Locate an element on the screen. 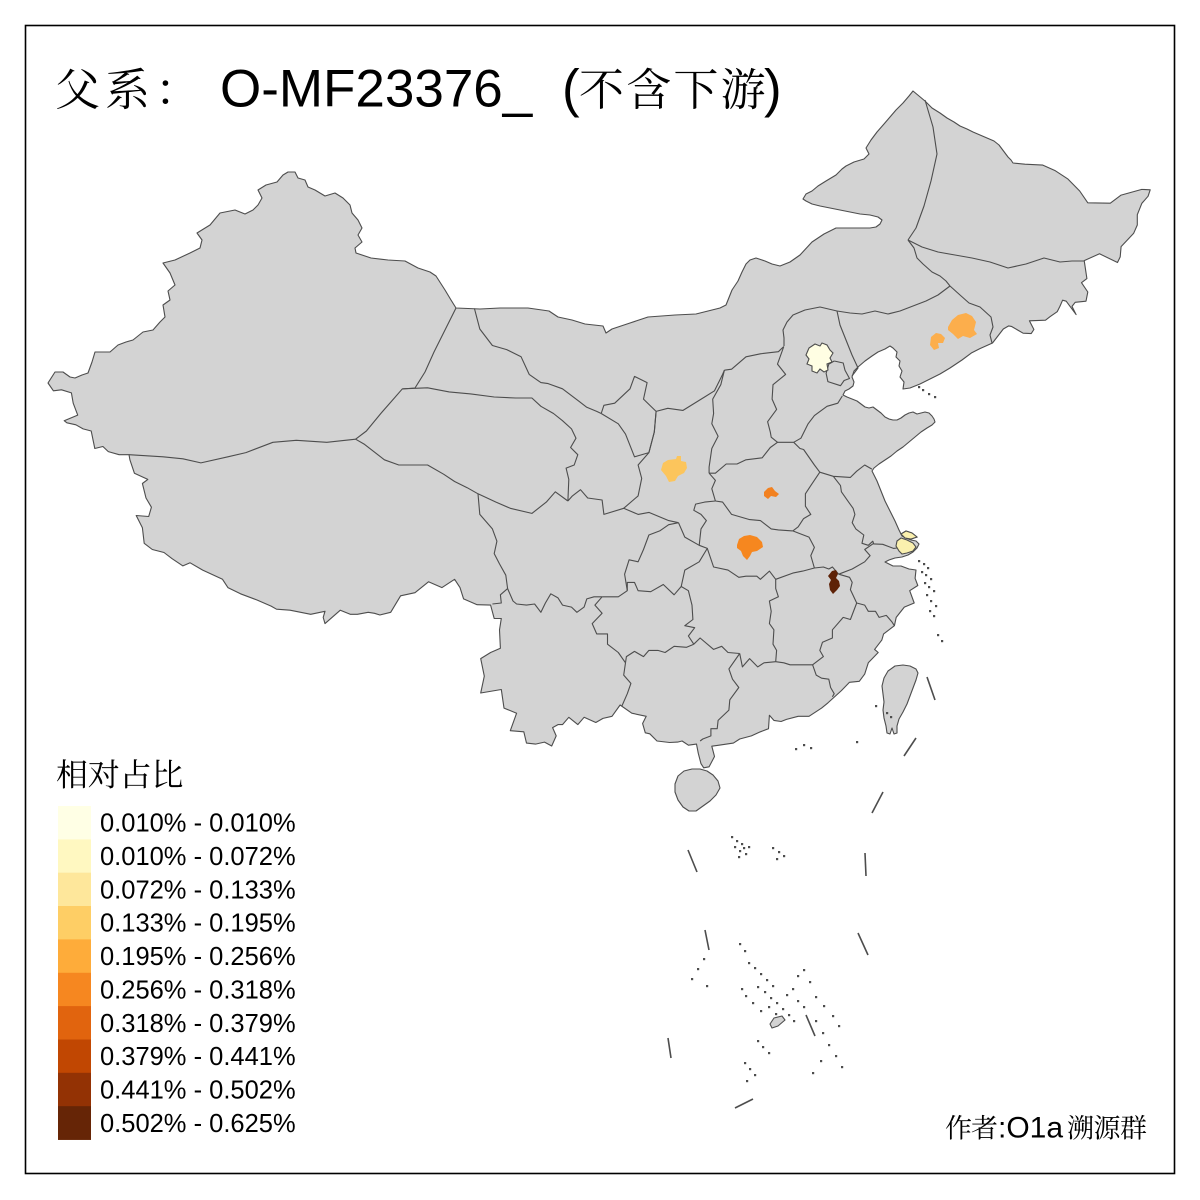 The height and width of the screenshot is (1200, 1200). svg-text: 0.010% - 0.072% is located at coordinates (198, 857).